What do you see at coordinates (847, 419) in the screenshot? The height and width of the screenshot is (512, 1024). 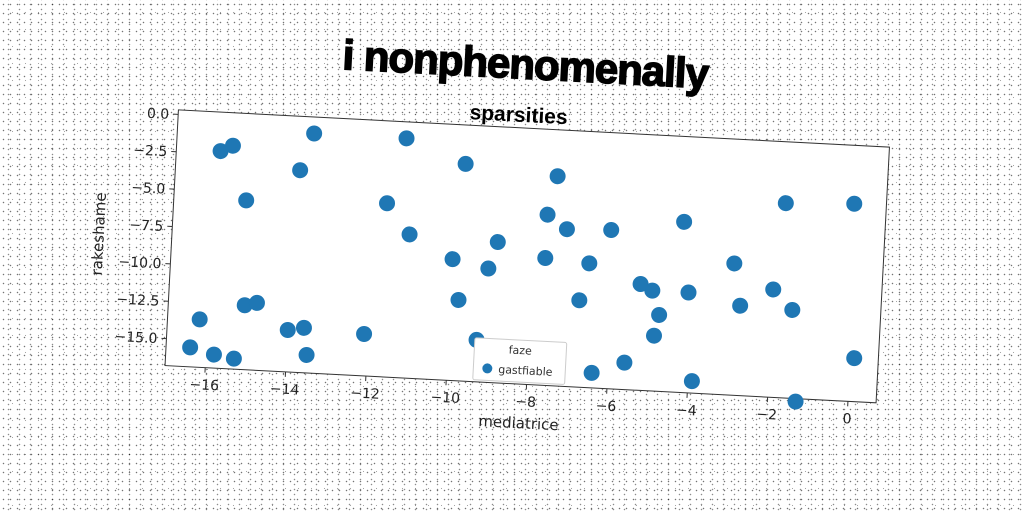 I see `x-tick-label: 0` at bounding box center [847, 419].